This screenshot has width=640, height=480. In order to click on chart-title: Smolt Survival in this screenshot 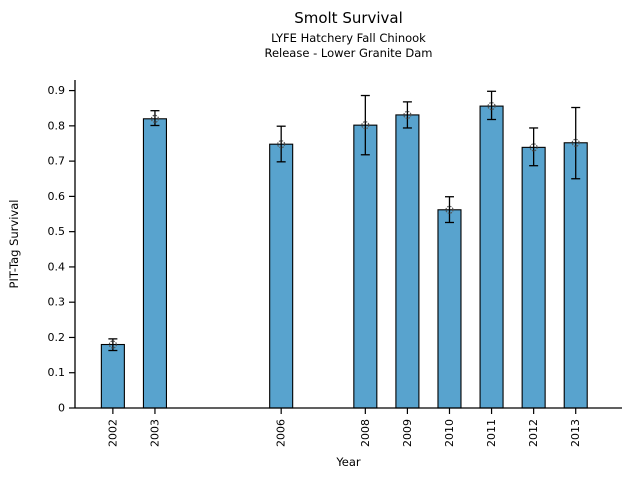, I will do `click(348, 18)`.